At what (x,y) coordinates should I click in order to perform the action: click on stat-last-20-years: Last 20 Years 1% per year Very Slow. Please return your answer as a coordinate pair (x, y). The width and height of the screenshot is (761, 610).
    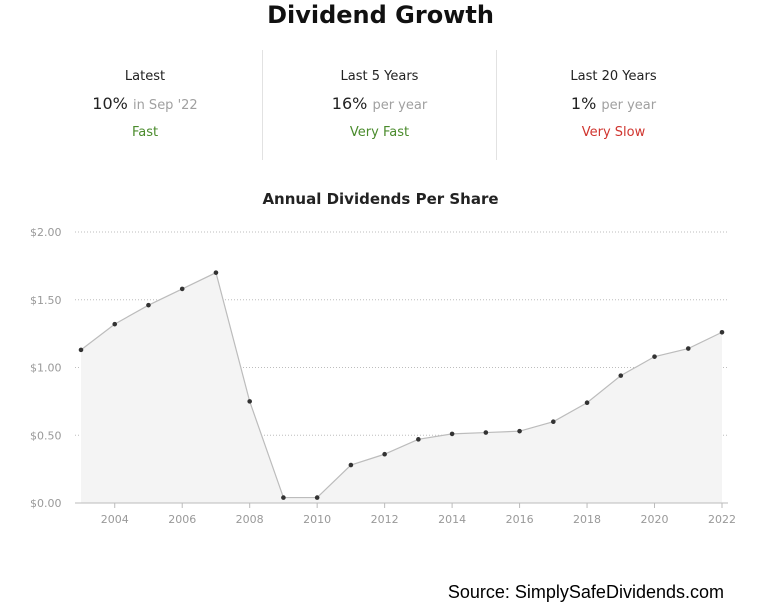
    Looking at the image, I should click on (613, 105).